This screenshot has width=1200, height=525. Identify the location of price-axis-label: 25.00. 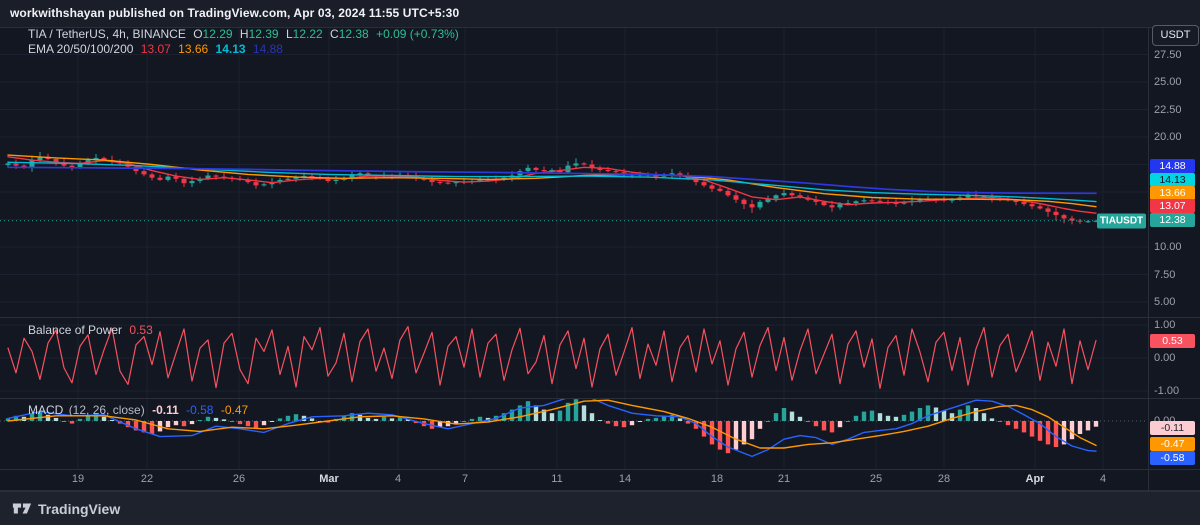
(1168, 82).